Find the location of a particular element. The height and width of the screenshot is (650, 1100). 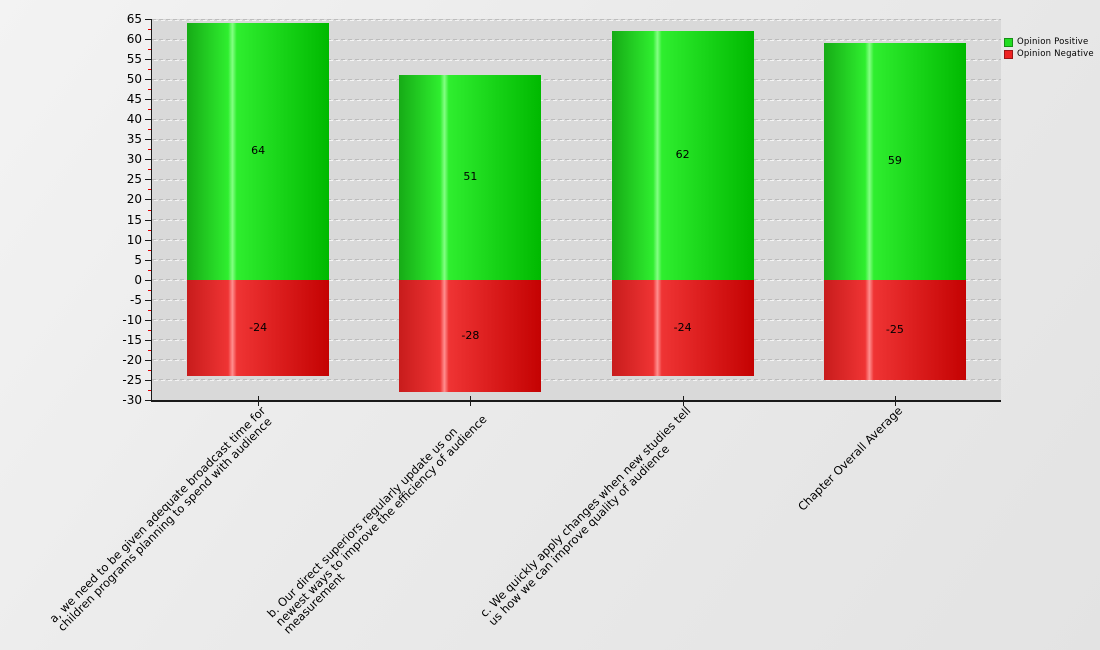

legend-item: Opinion Negative is located at coordinates (1049, 54).